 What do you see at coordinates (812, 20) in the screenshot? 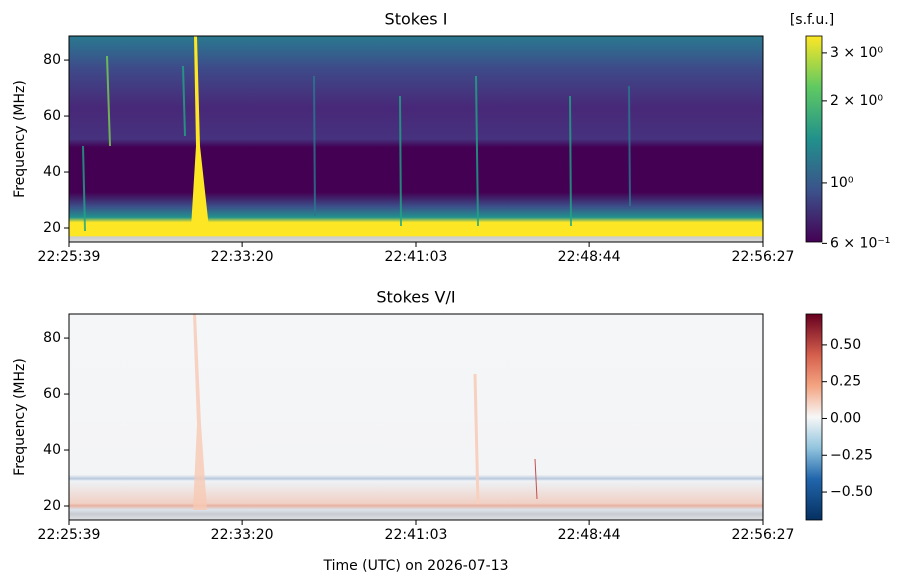
I see `colorbar-label: [s.f.u.]` at bounding box center [812, 20].